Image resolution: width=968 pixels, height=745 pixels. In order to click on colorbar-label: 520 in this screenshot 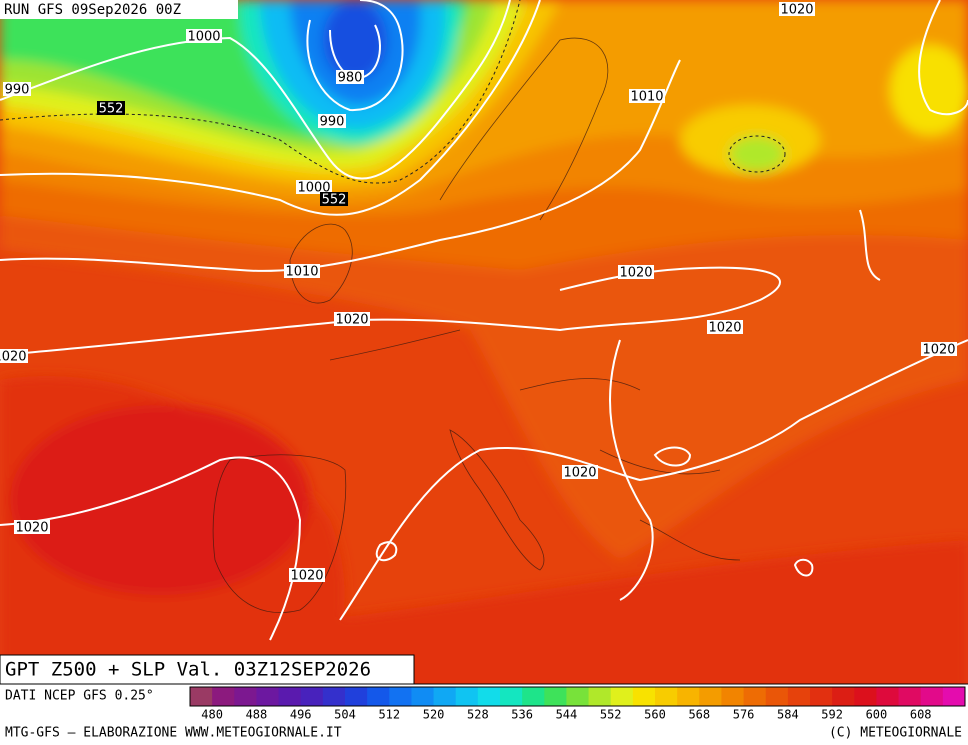, I will do `click(434, 715)`.